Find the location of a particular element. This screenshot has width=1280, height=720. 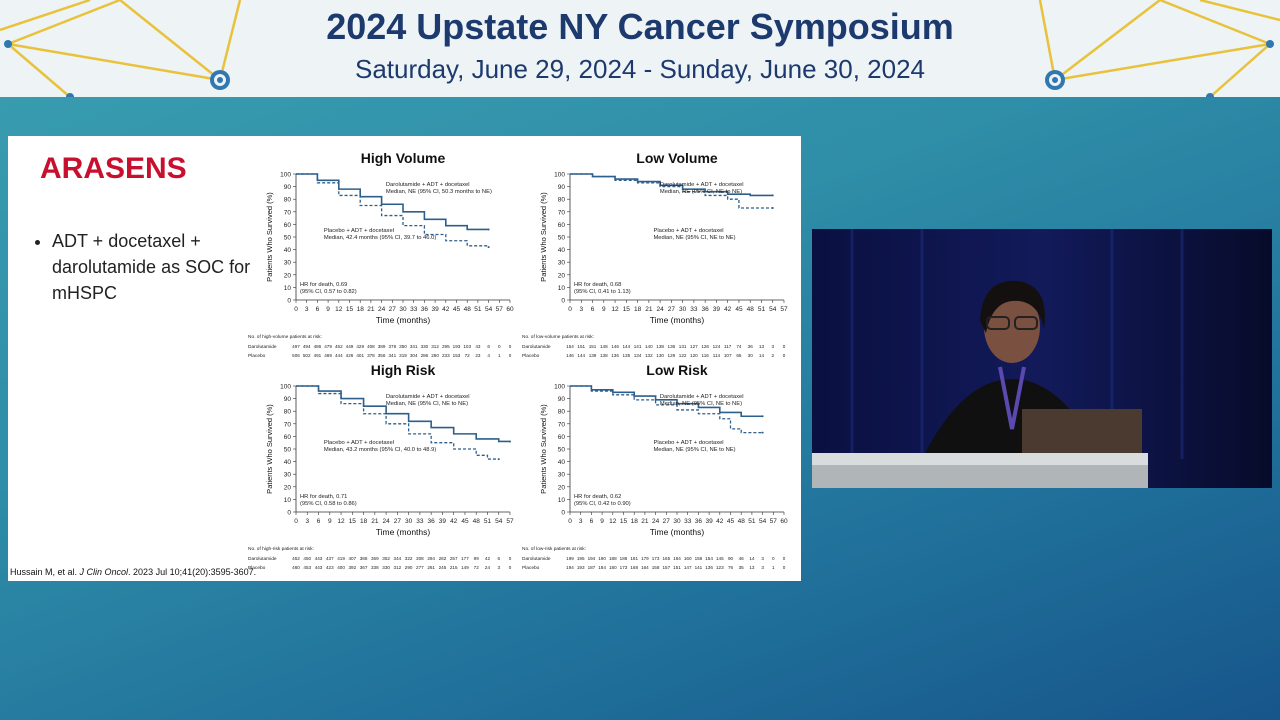

risk-table-value: 168 is located at coordinates (634, 567).